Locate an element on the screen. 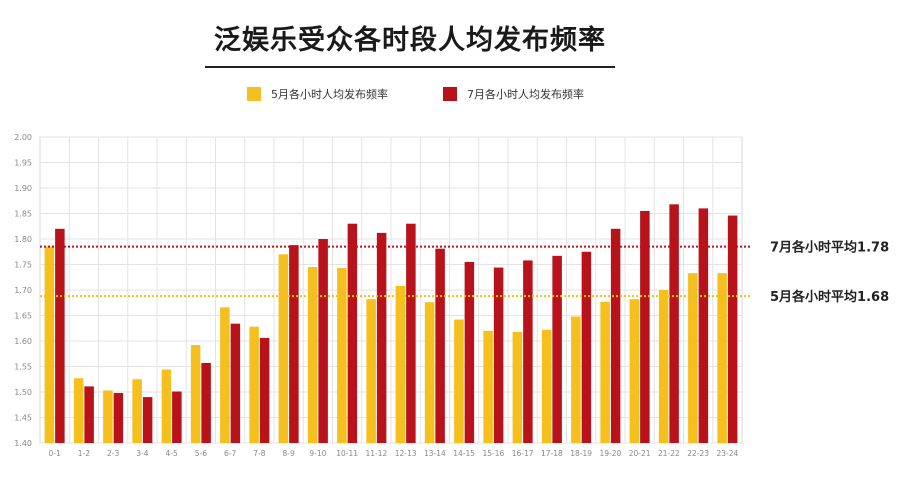  x-tick-label: 10-11 is located at coordinates (347, 453).